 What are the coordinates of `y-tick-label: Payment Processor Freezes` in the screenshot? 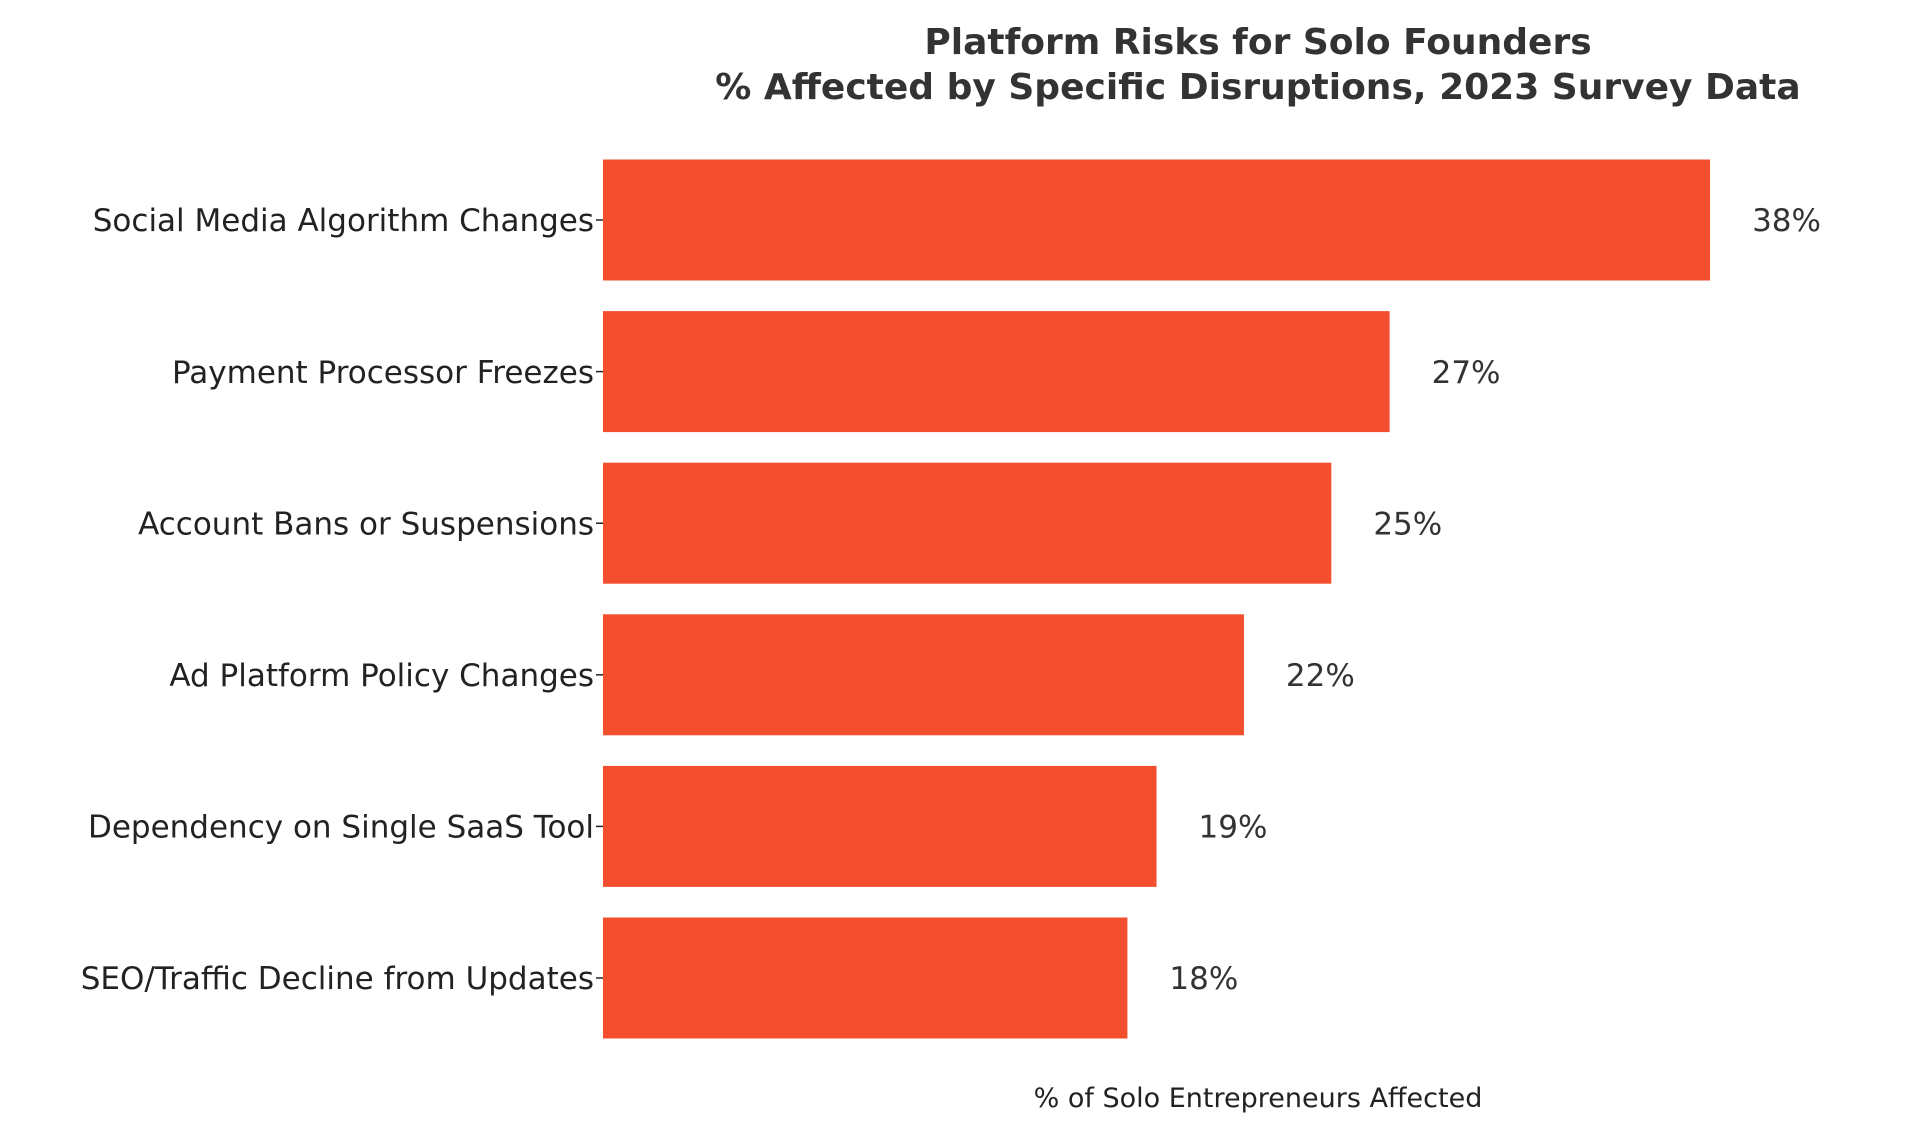 It's located at (383, 373).